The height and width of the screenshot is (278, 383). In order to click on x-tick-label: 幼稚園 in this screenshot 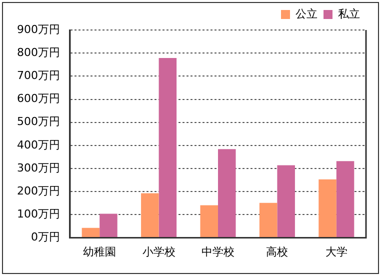, I will do `click(99, 251)`.